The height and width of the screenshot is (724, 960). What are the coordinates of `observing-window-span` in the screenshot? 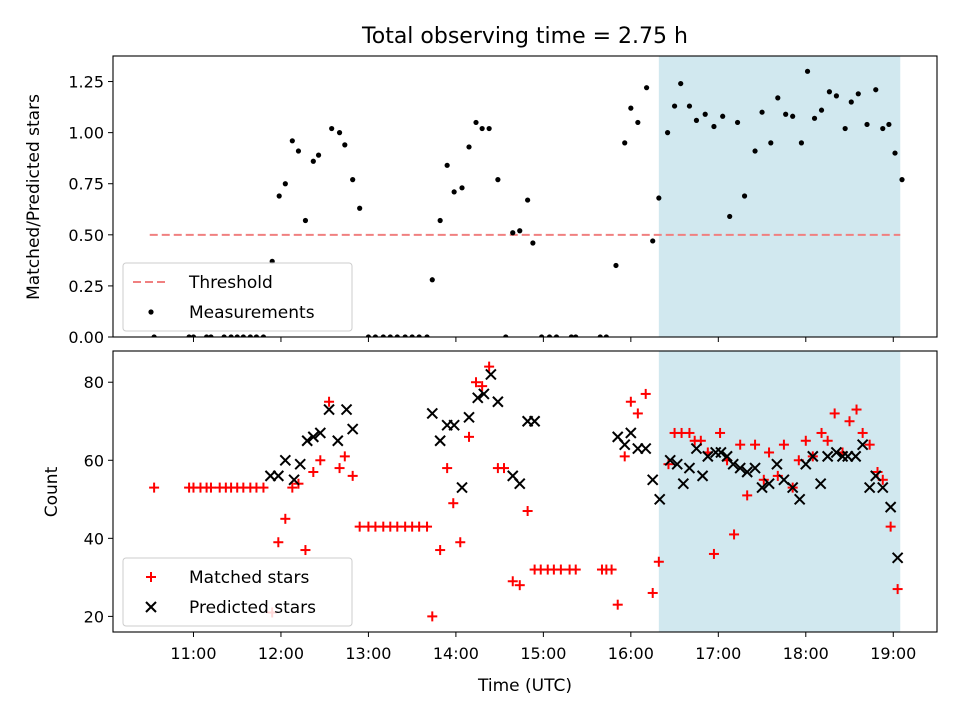 It's located at (779, 196).